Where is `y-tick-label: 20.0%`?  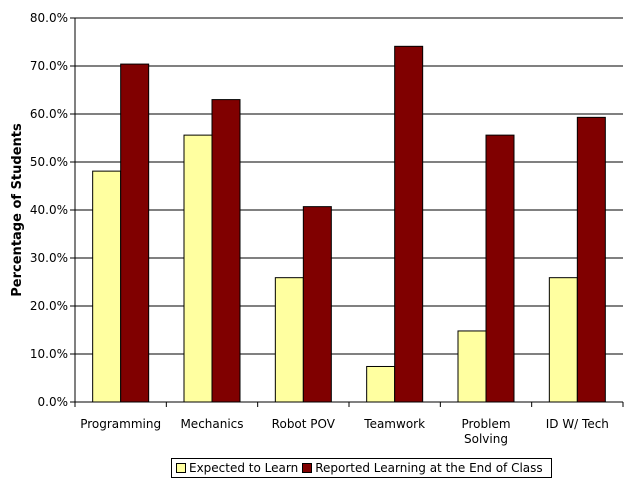
y-tick-label: 20.0% is located at coordinates (49, 306).